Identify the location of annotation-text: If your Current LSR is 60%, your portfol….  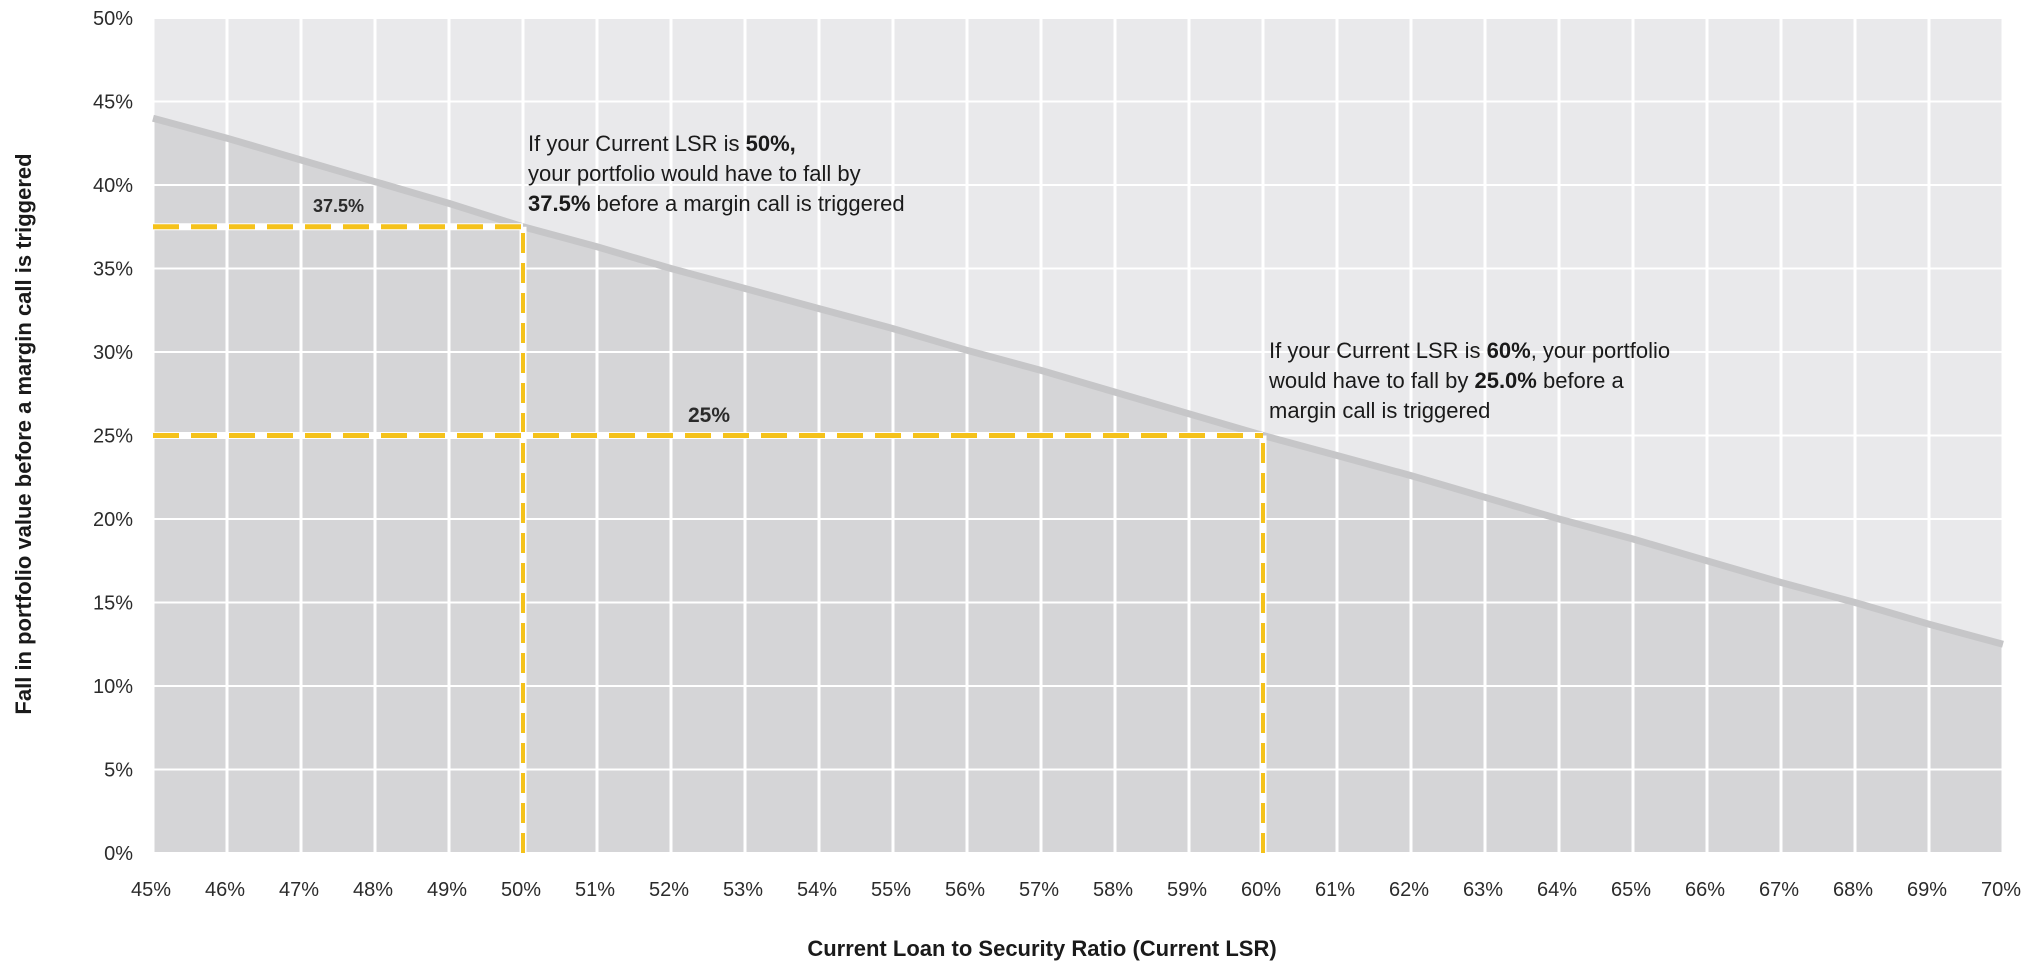
(1469, 380).